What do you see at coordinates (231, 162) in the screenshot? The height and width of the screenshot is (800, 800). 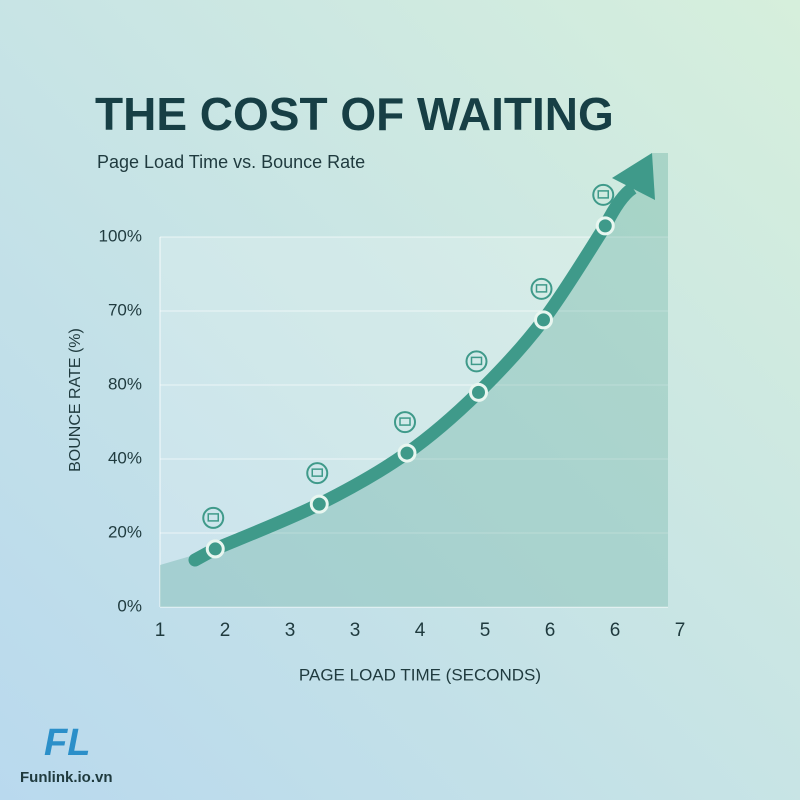 I see `chart-subtitle: Page Load Time vs. Bounce Rate` at bounding box center [231, 162].